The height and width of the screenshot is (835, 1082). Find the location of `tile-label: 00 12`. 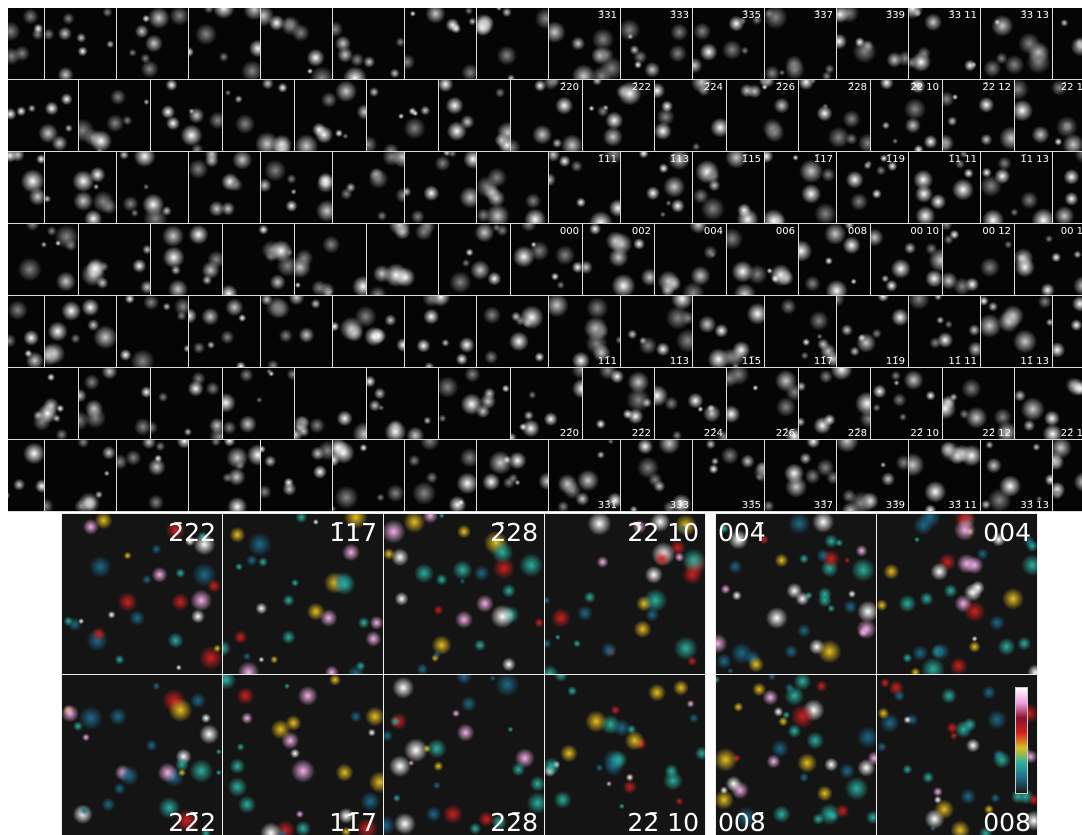

tile-label: 00 12 is located at coordinates (996, 231).